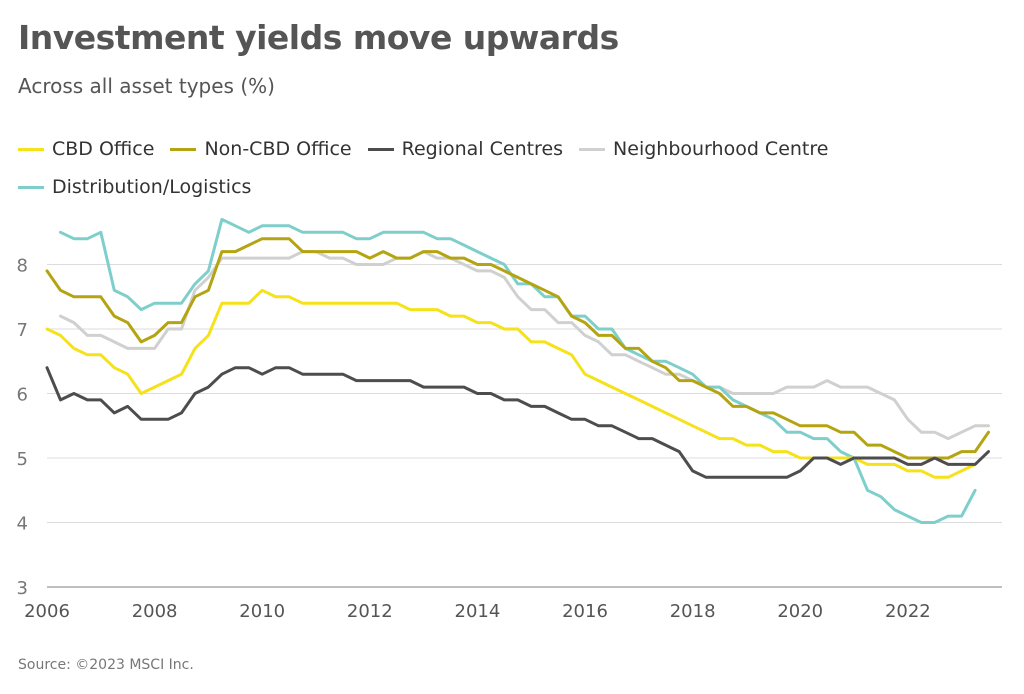  I want to click on legend-label-distribution-logistics: Distribution/Logistics, so click(152, 187).